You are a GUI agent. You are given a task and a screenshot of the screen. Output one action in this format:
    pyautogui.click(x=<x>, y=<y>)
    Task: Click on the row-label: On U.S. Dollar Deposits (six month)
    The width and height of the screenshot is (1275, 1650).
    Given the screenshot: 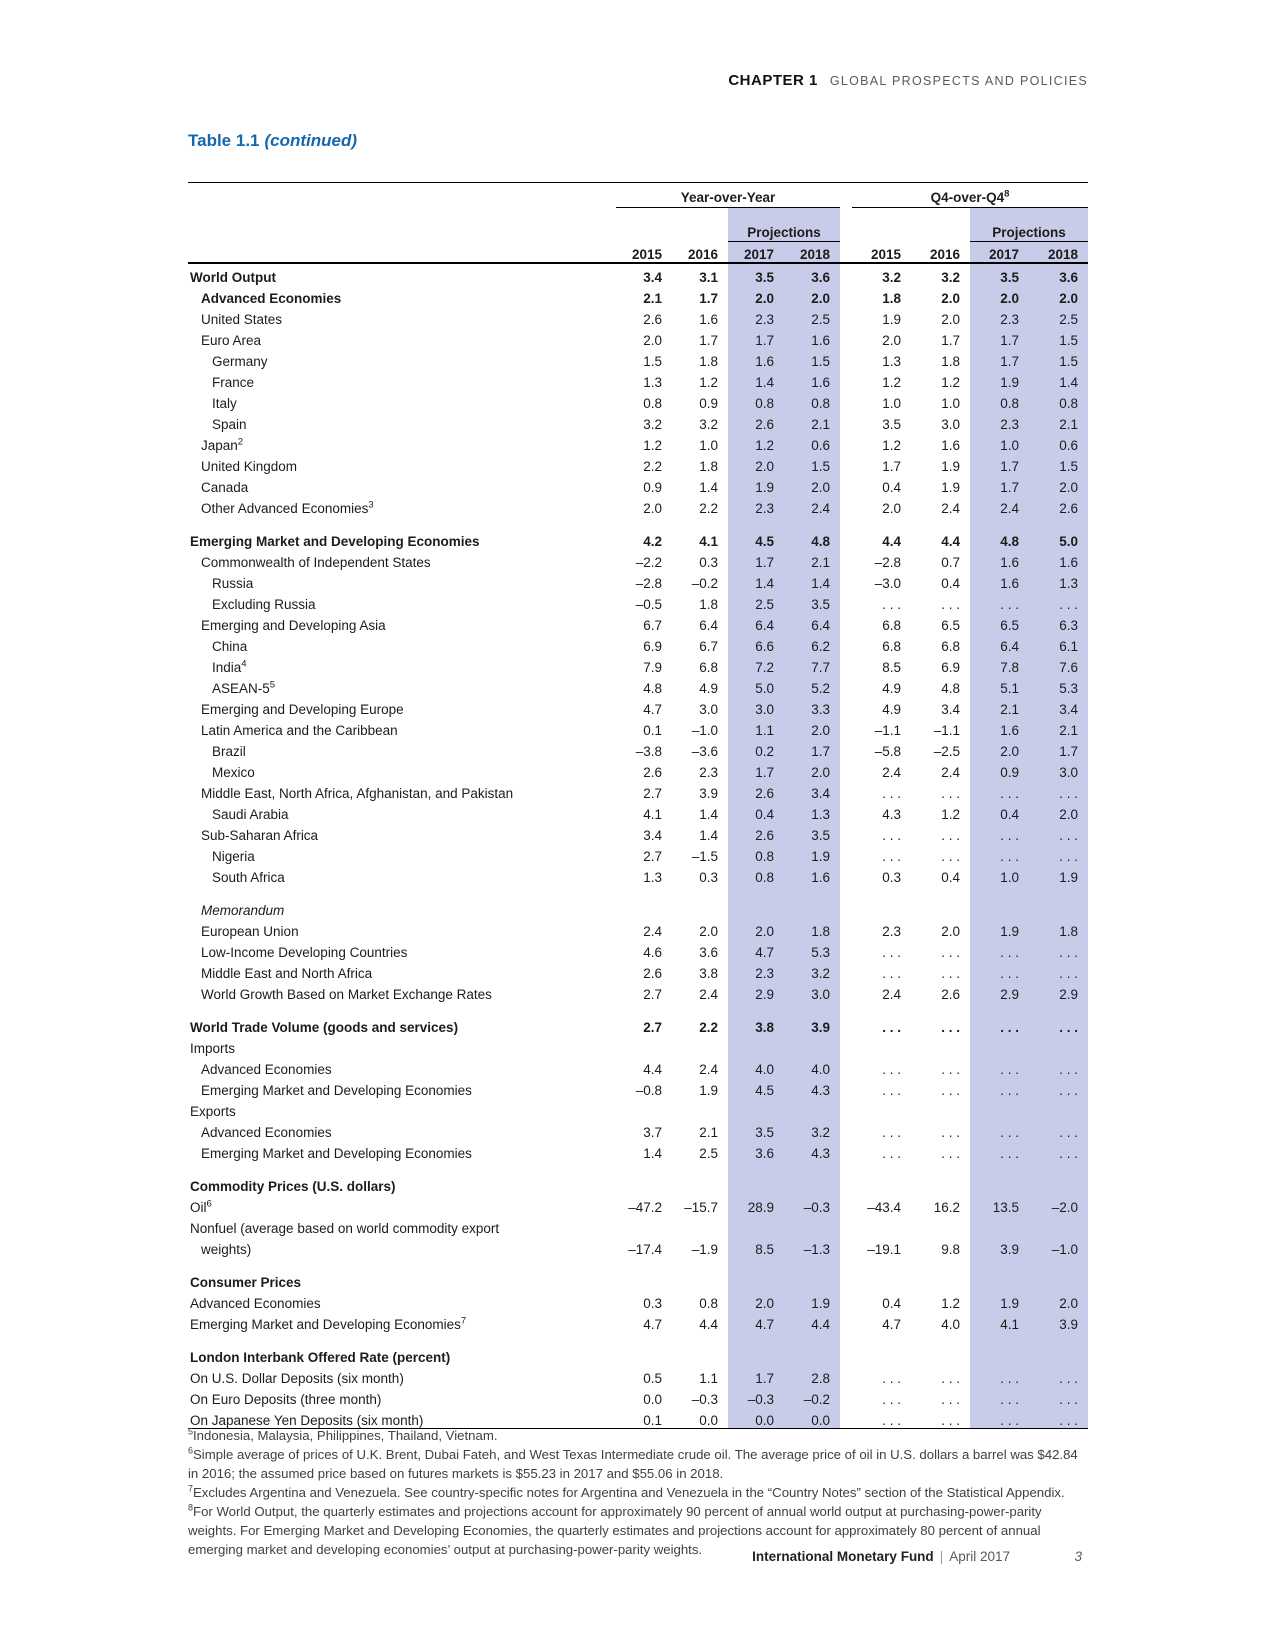 What is the action you would take?
    pyautogui.click(x=297, y=1378)
    